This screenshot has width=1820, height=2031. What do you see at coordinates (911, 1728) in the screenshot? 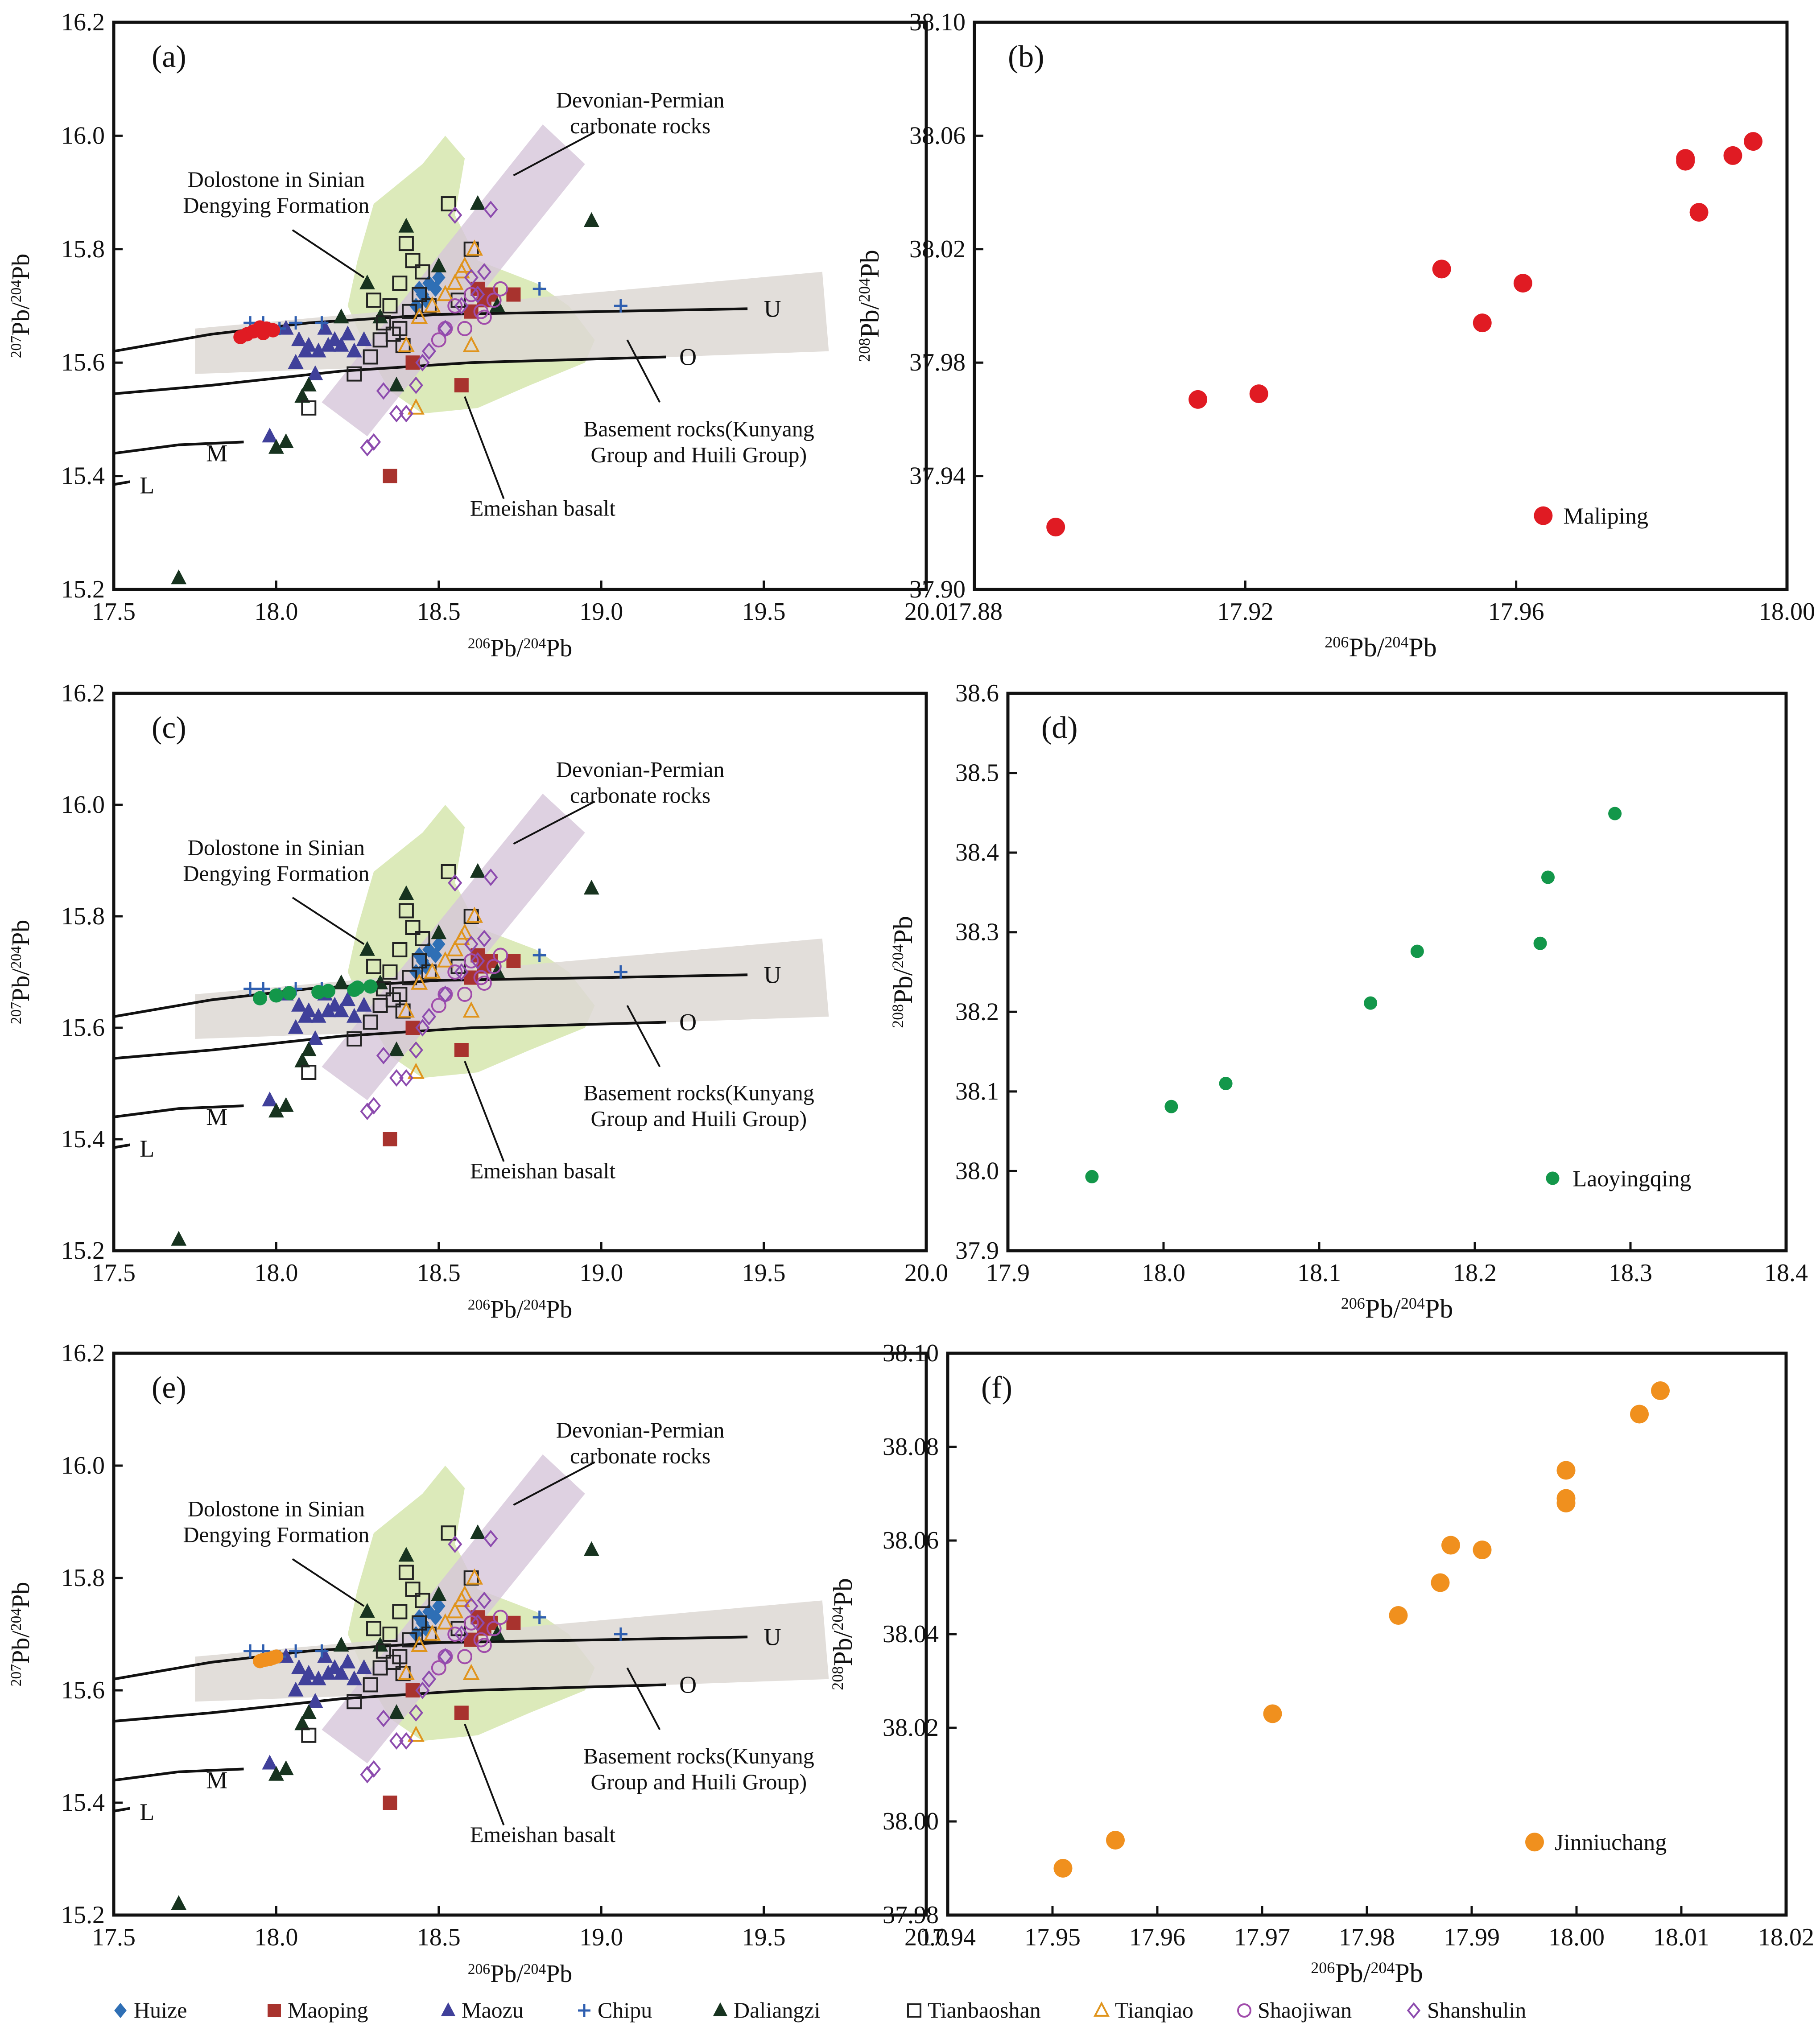
I see `y-tick-label: 38.02` at bounding box center [911, 1728].